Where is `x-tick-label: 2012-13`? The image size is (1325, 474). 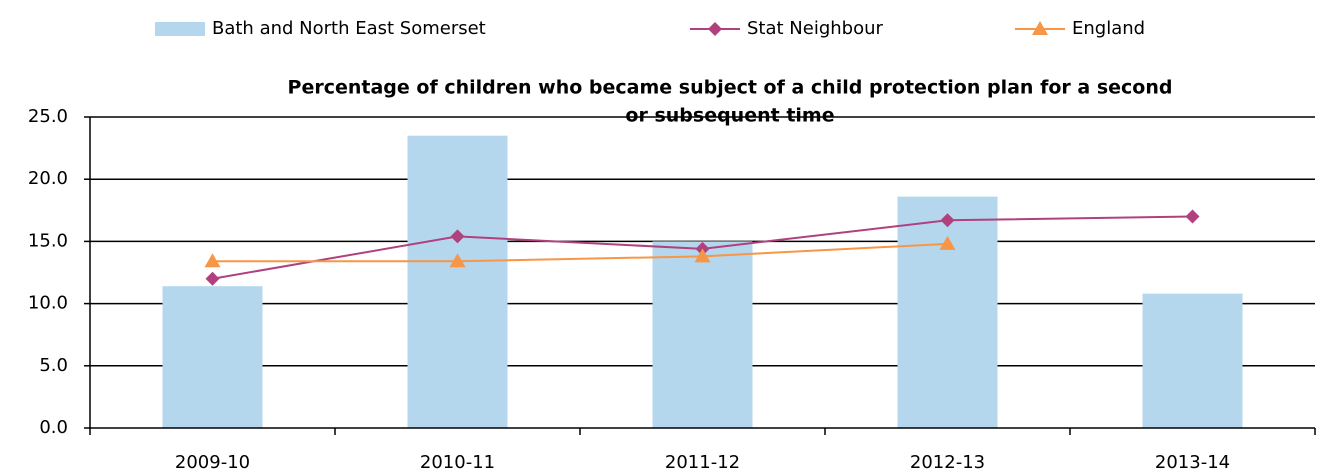 x-tick-label: 2012-13 is located at coordinates (947, 462).